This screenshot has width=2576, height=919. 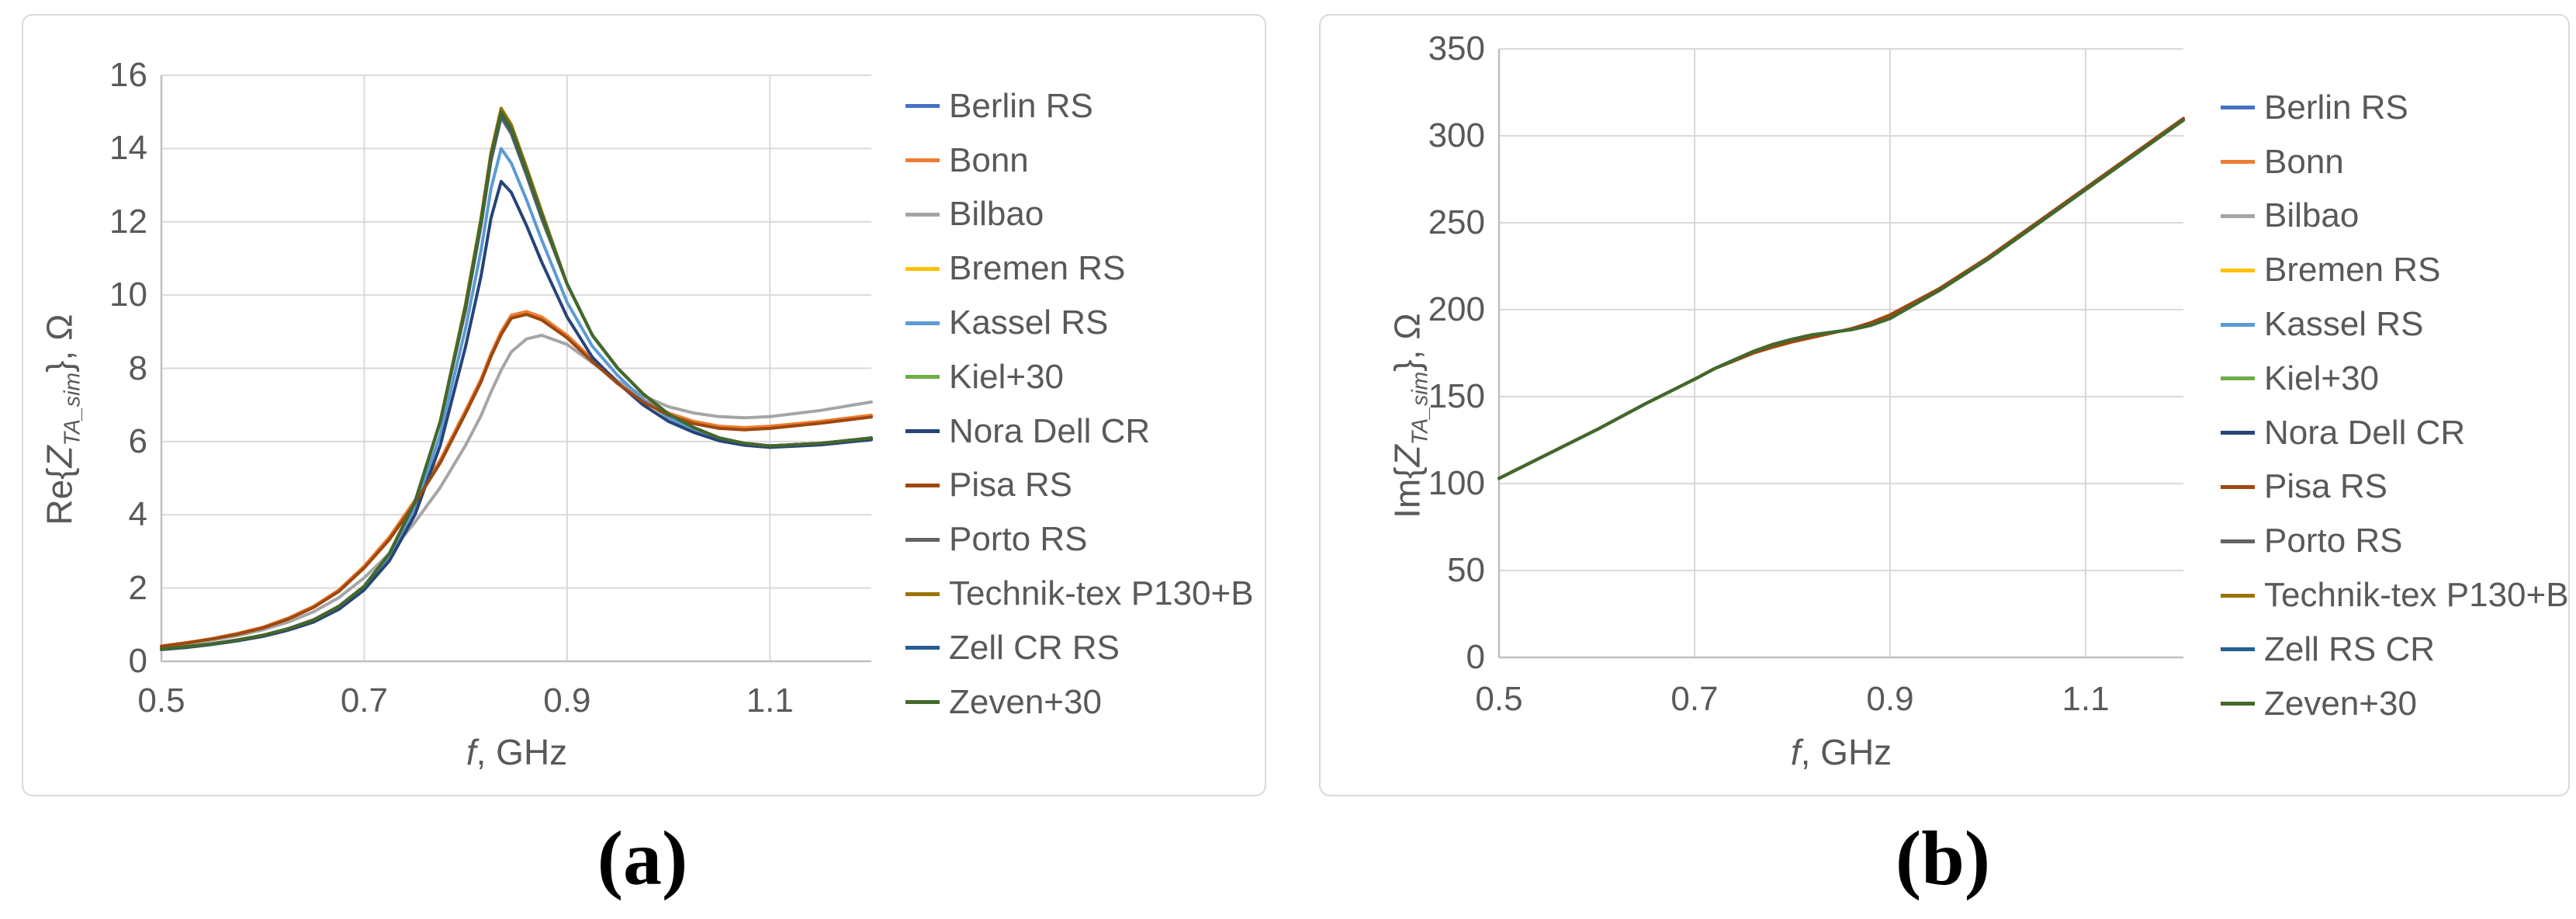 What do you see at coordinates (642, 858) in the screenshot?
I see `figure-caption-a: (a)` at bounding box center [642, 858].